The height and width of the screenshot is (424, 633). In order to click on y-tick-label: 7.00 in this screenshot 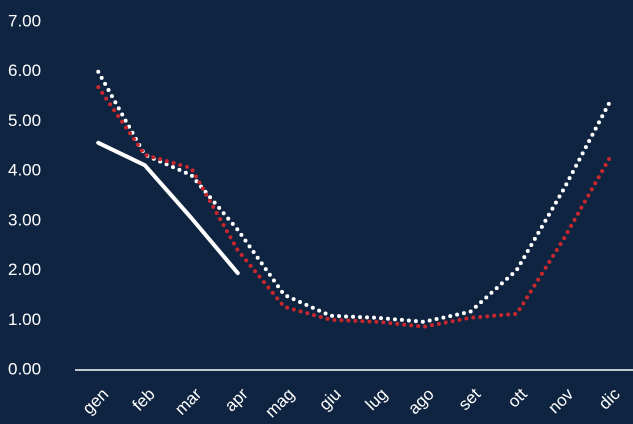, I will do `click(24, 20)`.